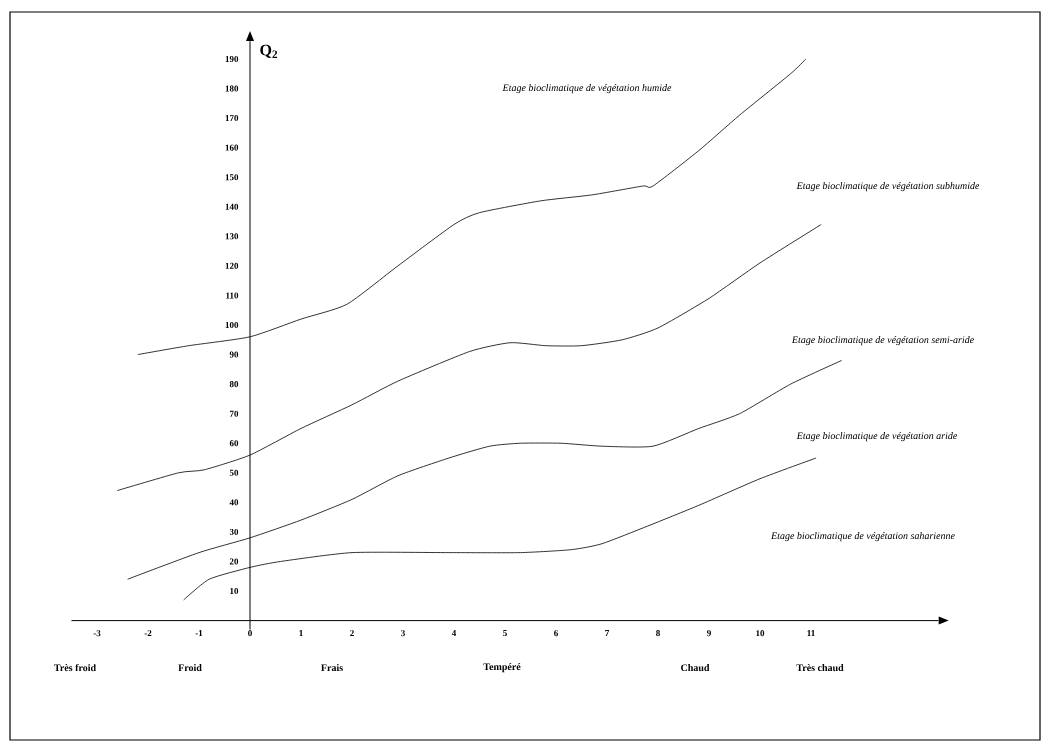  I want to click on y-tick-label: 50, so click(234, 472).